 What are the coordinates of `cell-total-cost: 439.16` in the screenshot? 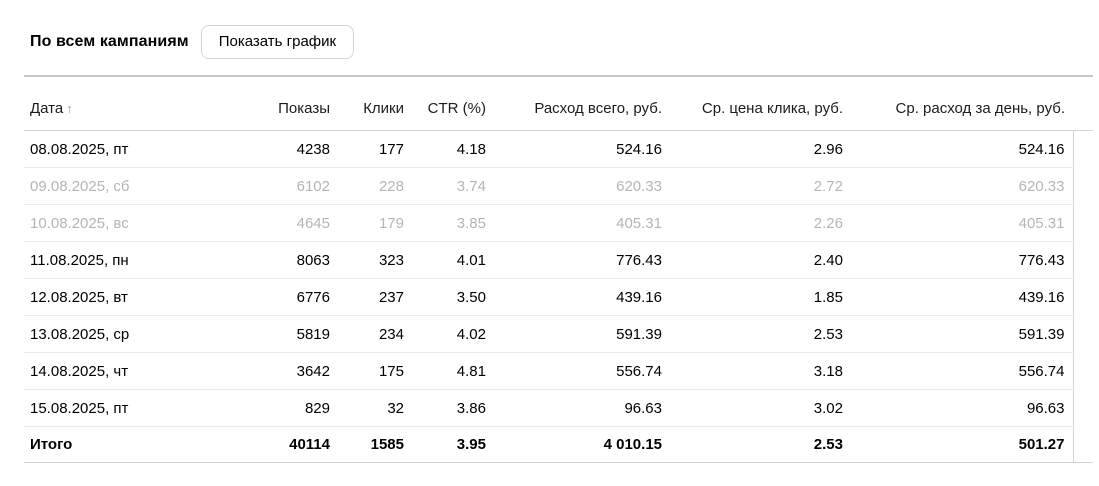 It's located at (574, 297).